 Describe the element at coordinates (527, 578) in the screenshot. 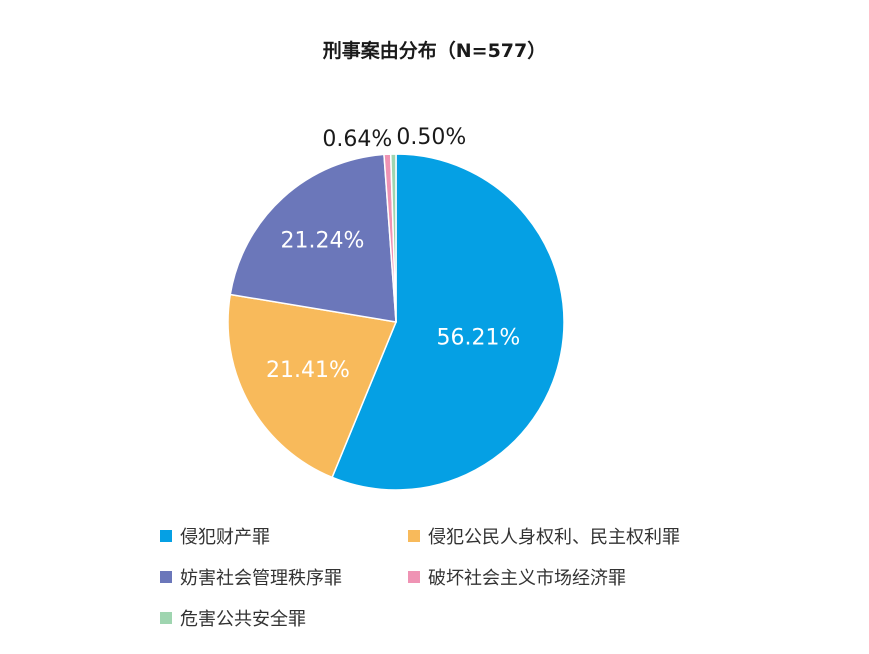

I see `legend-label: 破坏社会主义市场经济罪` at that location.